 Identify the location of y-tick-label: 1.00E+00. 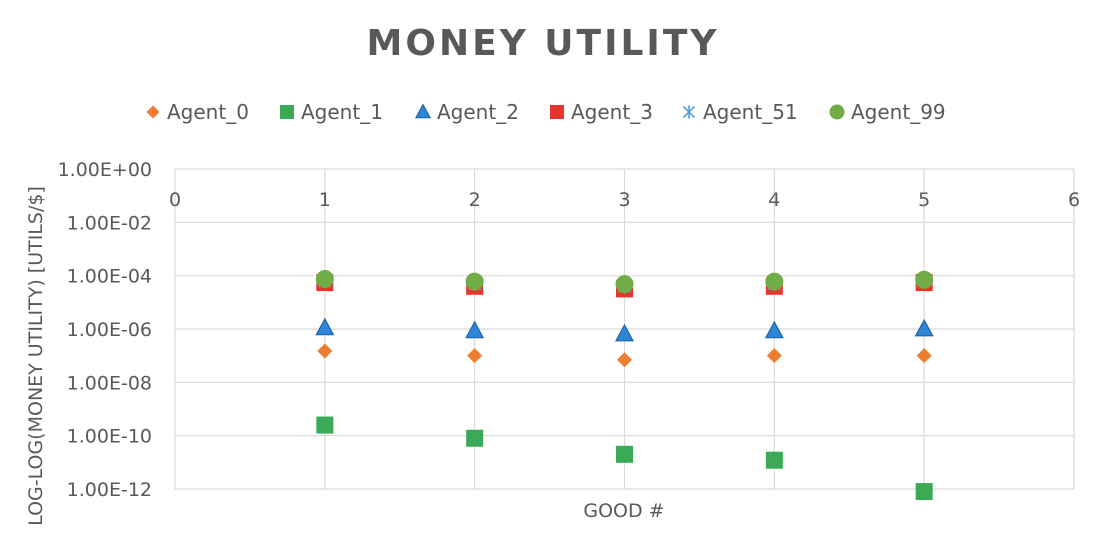
(105, 170).